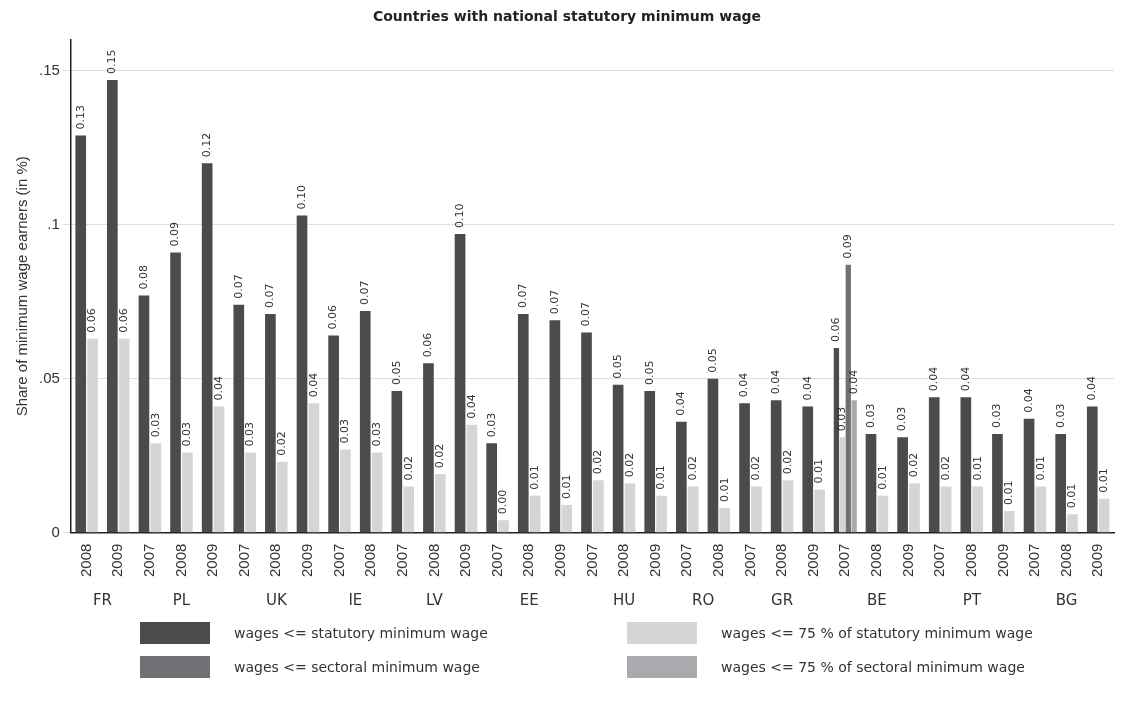  What do you see at coordinates (22, 286) in the screenshot?
I see `y-axis-title: Share of minimum wage earners (in %)` at bounding box center [22, 286].